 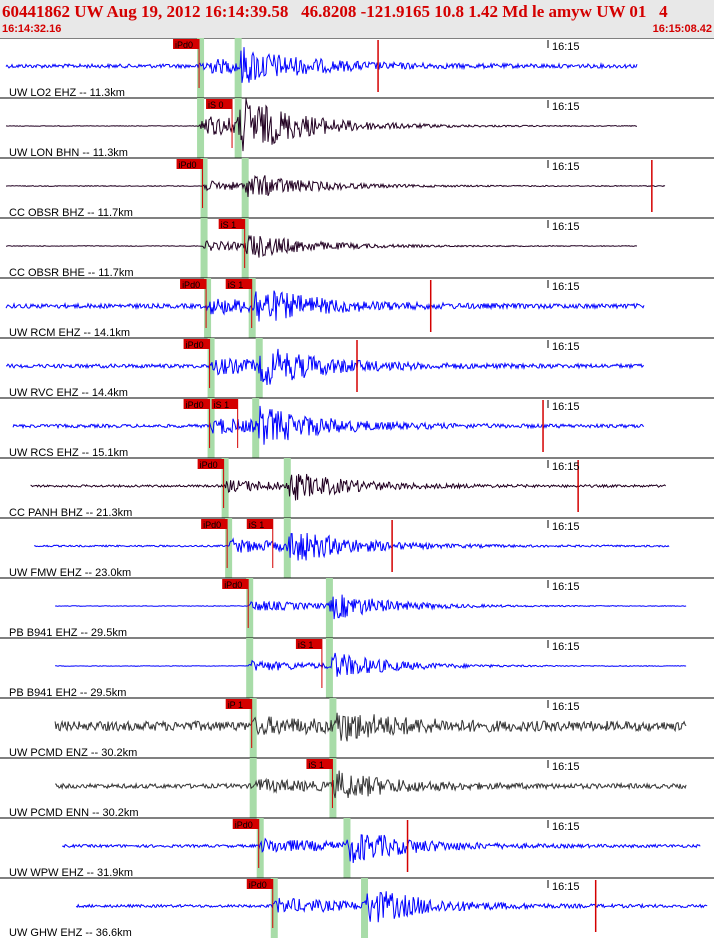 I want to click on trace-row: 16:15 iS 1 UW PCMD ENN -- 30.2km, so click(x=357, y=788).